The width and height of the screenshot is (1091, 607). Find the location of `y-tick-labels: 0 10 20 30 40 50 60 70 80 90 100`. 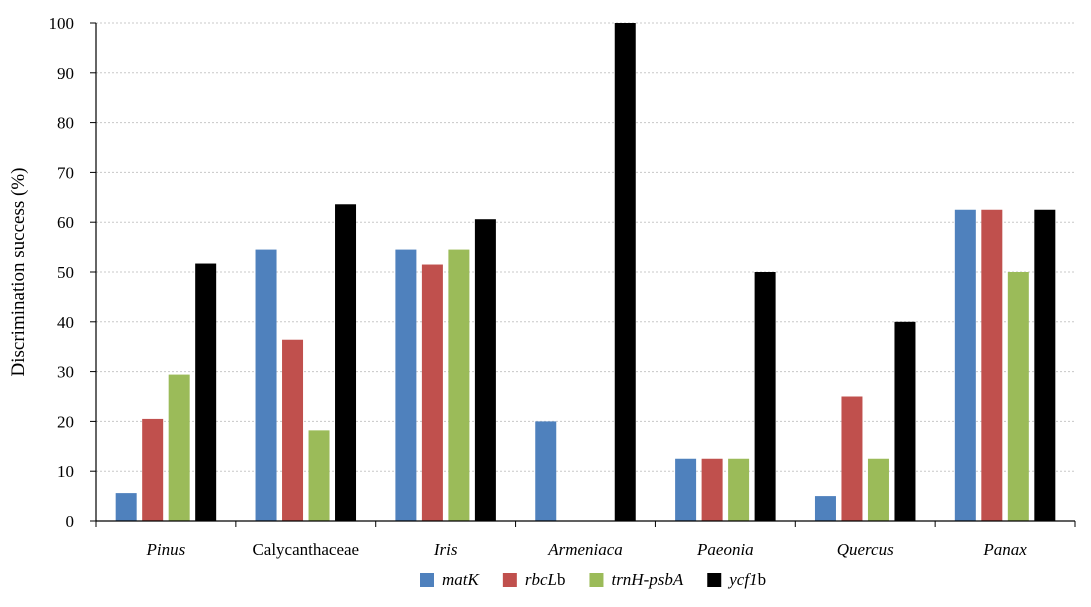

y-tick-labels: 0 10 20 30 40 50 60 70 80 90 100 is located at coordinates (62, 272).